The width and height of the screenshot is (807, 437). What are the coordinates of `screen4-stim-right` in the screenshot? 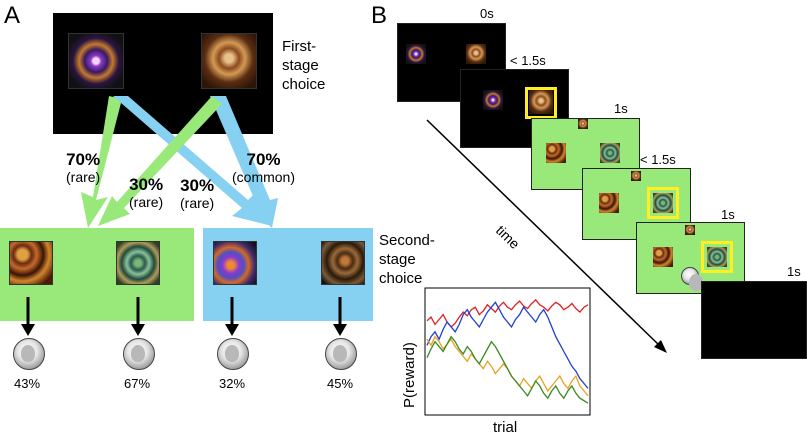 It's located at (663, 203).